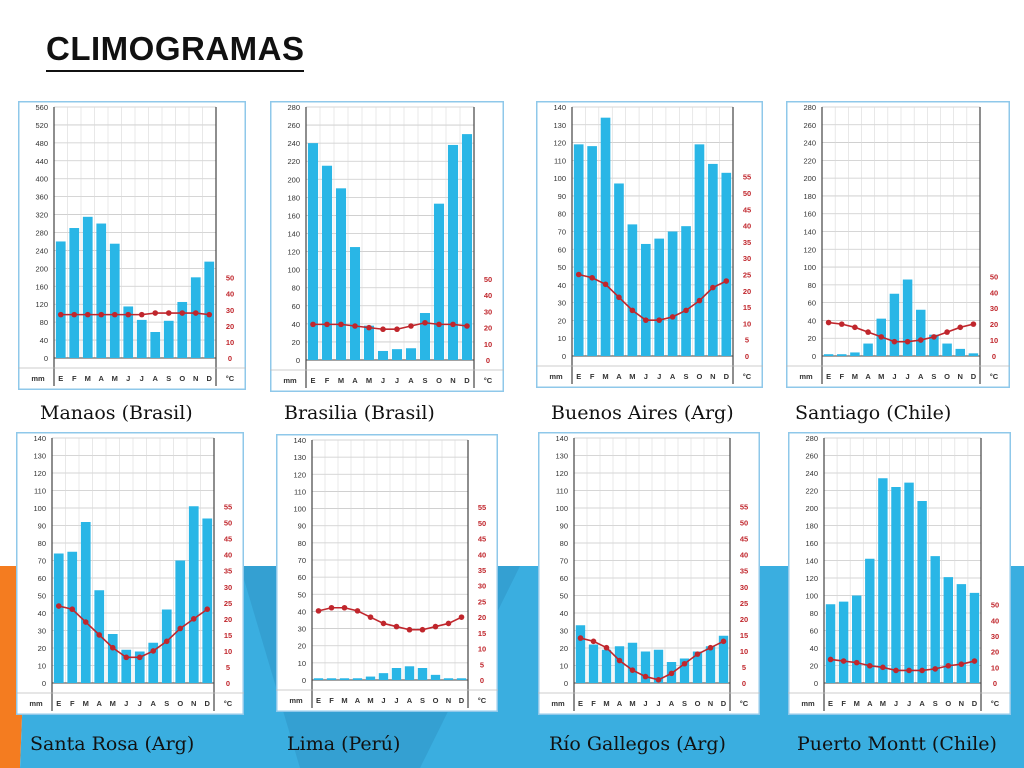 Image resolution: width=1024 pixels, height=768 pixels. What do you see at coordinates (228, 683) in the screenshot?
I see `temp-tick-label: 0` at bounding box center [228, 683].